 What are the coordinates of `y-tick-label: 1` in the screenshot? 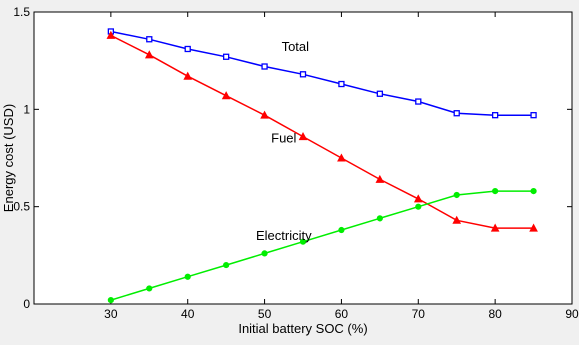 It's located at (26, 109).